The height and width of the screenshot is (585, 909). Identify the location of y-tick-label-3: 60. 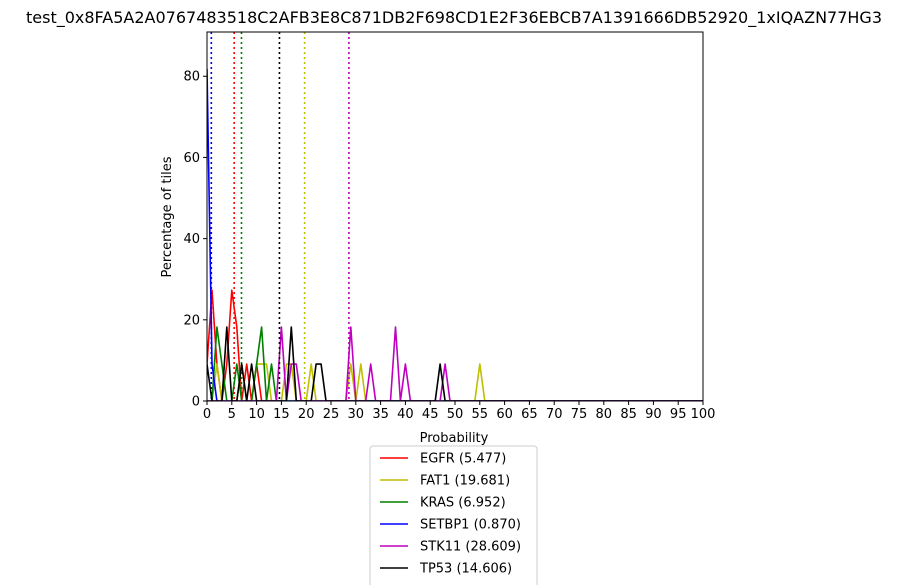
(191, 158).